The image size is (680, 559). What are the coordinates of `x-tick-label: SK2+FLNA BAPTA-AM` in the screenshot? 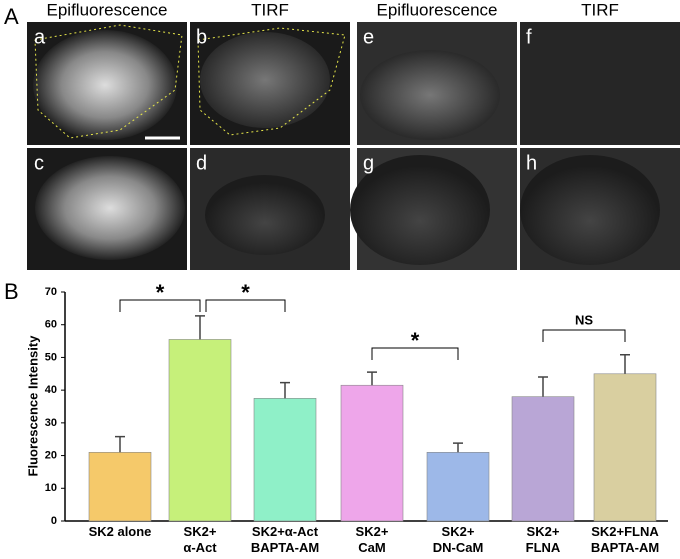 It's located at (625, 539).